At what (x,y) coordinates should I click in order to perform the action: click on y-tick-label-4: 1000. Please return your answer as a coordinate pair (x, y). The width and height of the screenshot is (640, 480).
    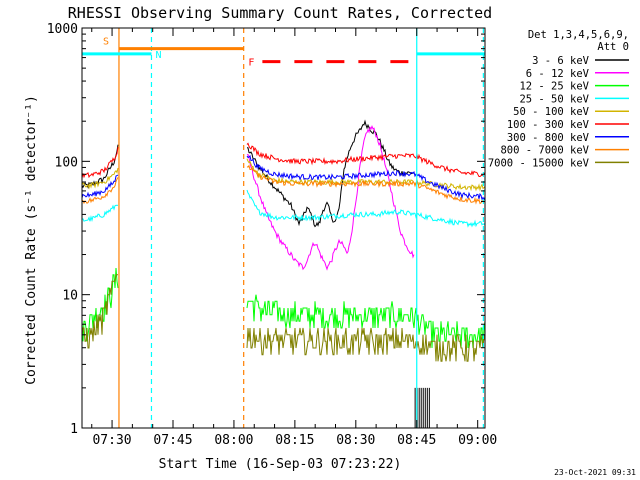
    Looking at the image, I should click on (62, 29).